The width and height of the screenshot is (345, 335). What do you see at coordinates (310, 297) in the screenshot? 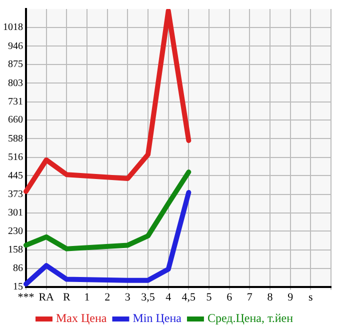
I see `x-tick-label: s` at bounding box center [310, 297].